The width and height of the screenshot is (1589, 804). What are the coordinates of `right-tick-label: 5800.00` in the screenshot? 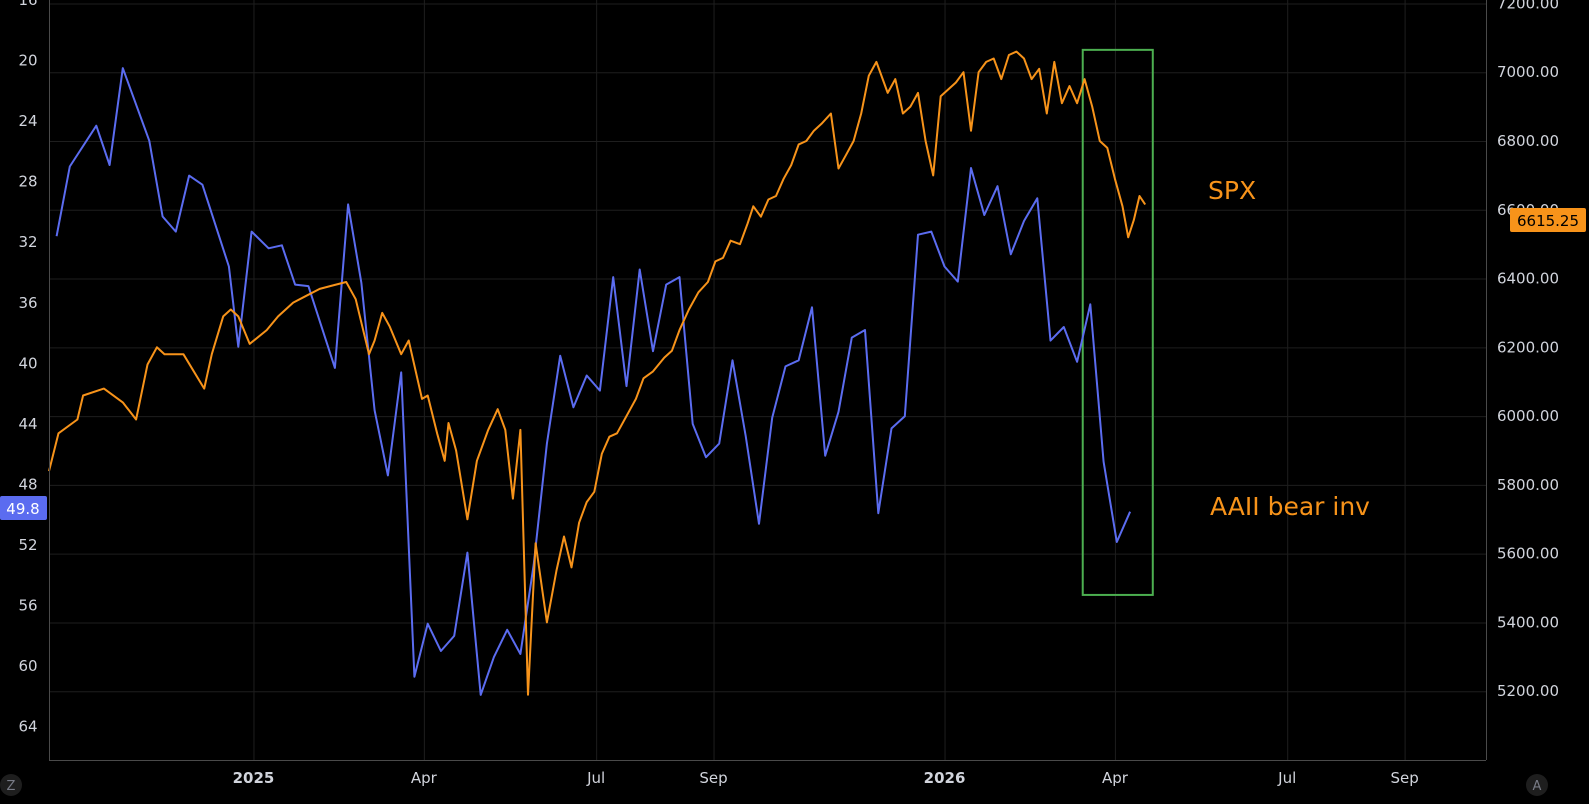 It's located at (1528, 485).